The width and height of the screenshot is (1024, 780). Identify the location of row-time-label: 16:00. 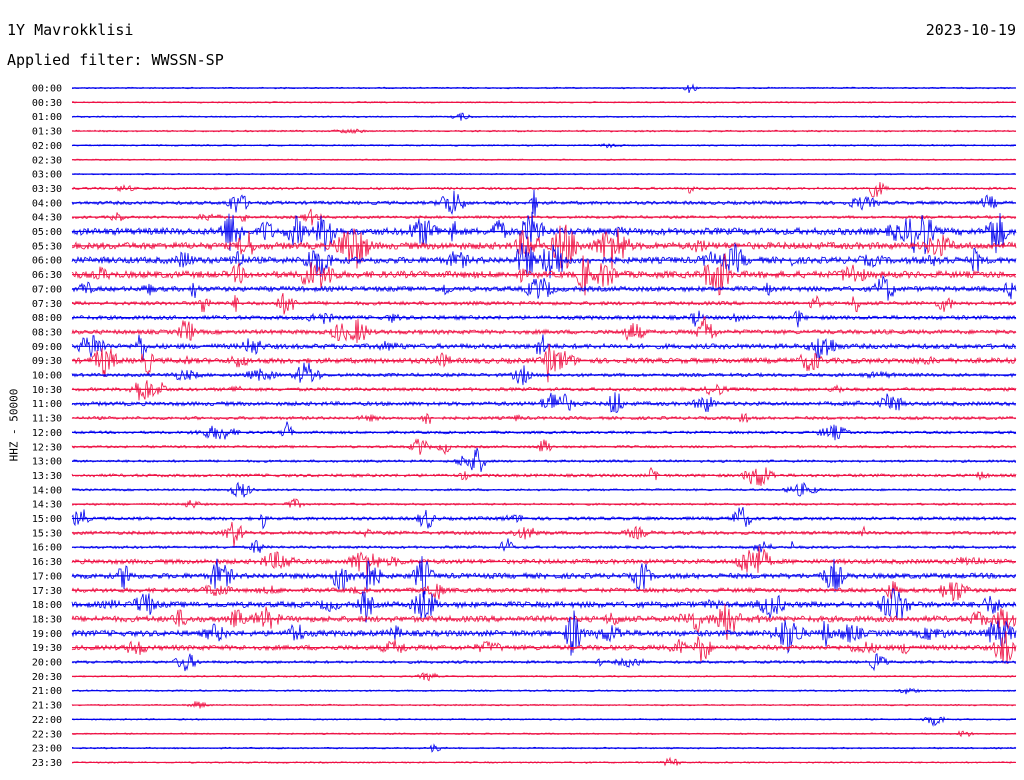
(47, 548).